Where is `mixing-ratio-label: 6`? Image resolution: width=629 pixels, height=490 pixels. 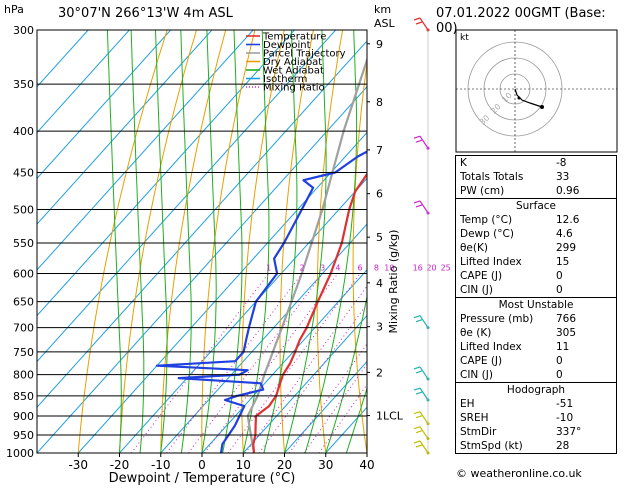
mixing-ratio-label: 6 is located at coordinates (360, 268).